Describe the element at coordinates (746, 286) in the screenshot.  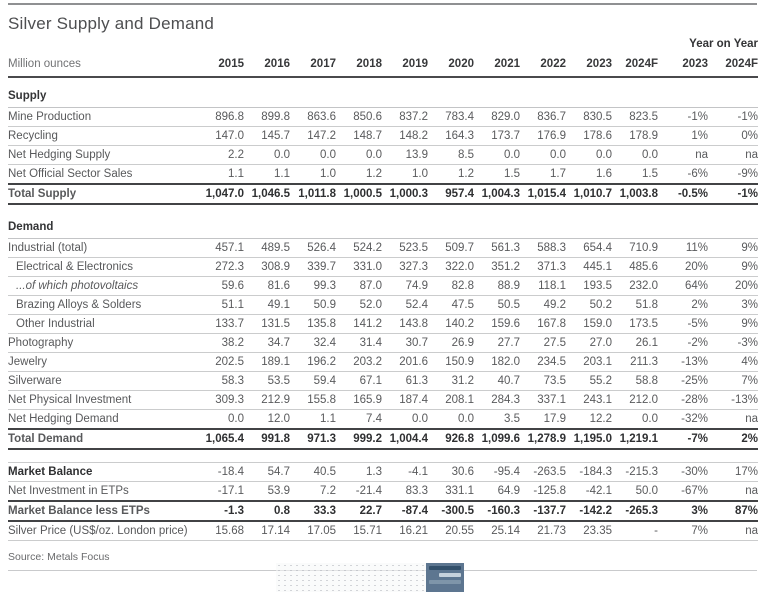
I see `cell-yoy: 20%` at that location.